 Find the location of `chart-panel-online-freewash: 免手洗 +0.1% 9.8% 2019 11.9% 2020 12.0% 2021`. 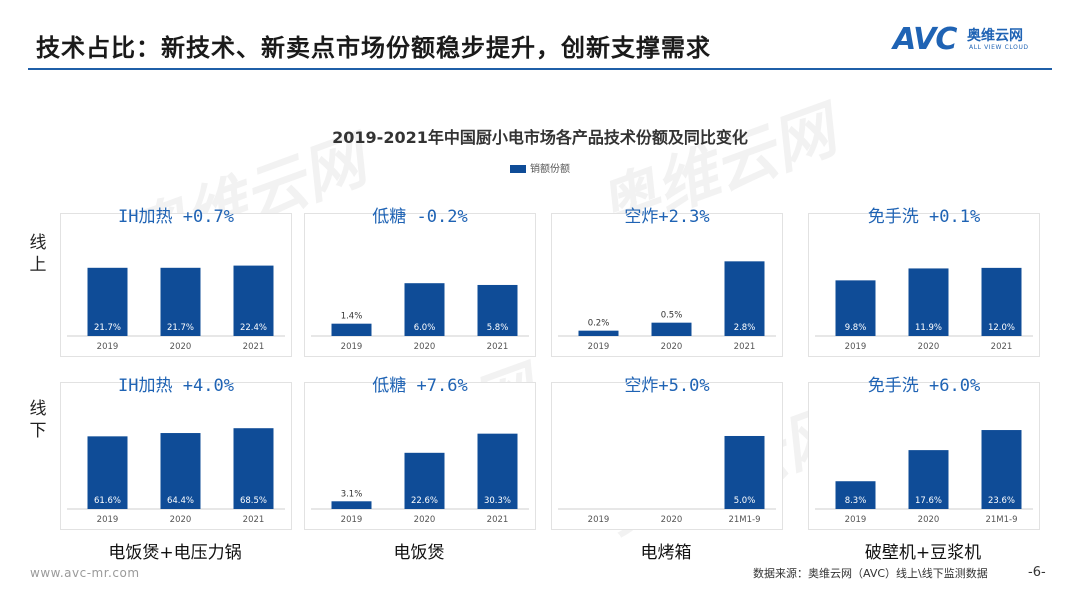

chart-panel-online-freewash: 免手洗 +0.1% 9.8% 2019 11.9% 2020 12.0% 2021 is located at coordinates (924, 282).